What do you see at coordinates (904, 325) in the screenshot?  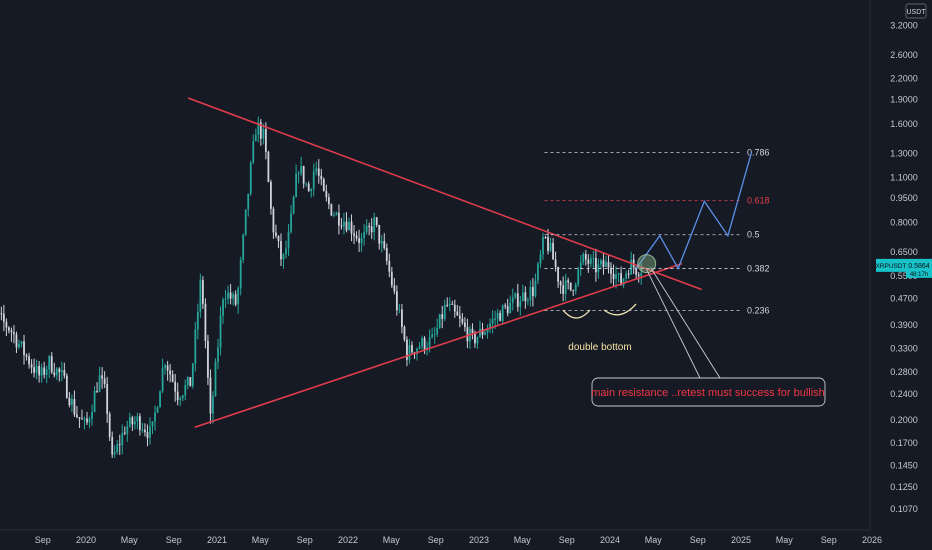 I see `y-tick-label: 0.3900` at bounding box center [904, 325].